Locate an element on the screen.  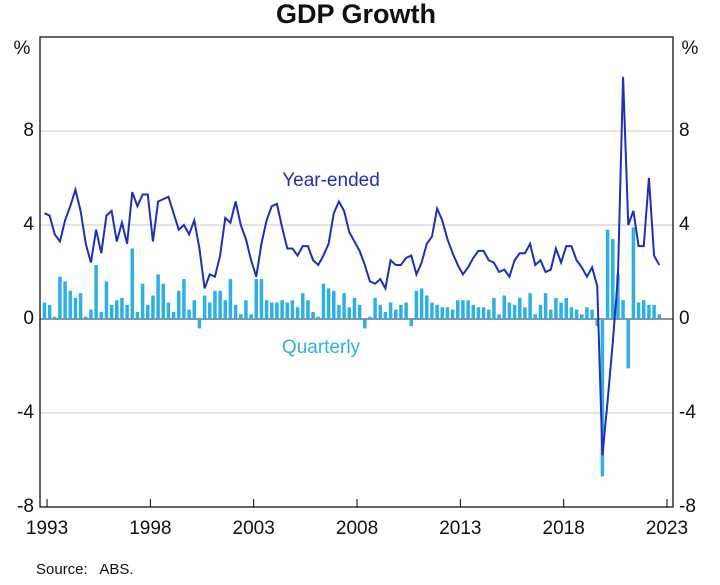
x-tick-label: 2018 is located at coordinates (564, 528).